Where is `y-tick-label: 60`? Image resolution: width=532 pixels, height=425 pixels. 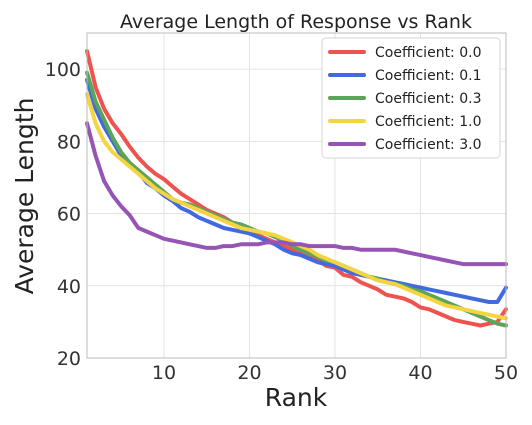 y-tick-label: 60 is located at coordinates (69, 215).